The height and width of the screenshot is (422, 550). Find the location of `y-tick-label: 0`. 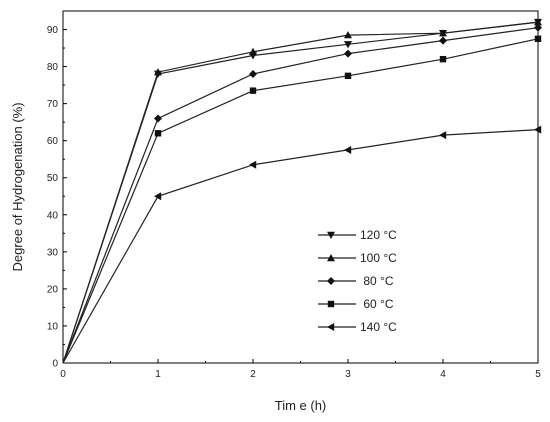

y-tick-label: 0 is located at coordinates (55, 364).